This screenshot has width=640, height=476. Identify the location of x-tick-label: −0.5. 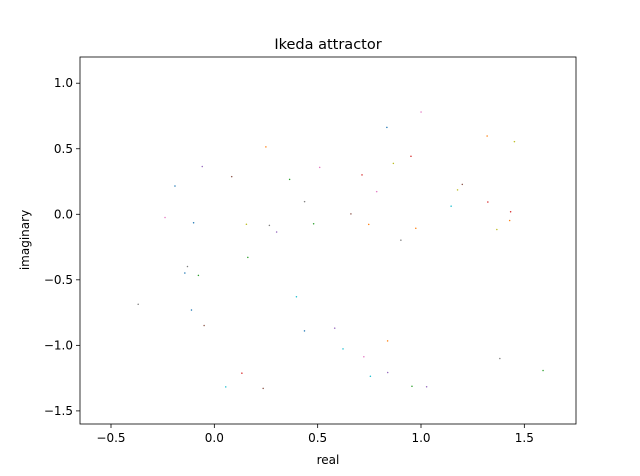
(110, 438).